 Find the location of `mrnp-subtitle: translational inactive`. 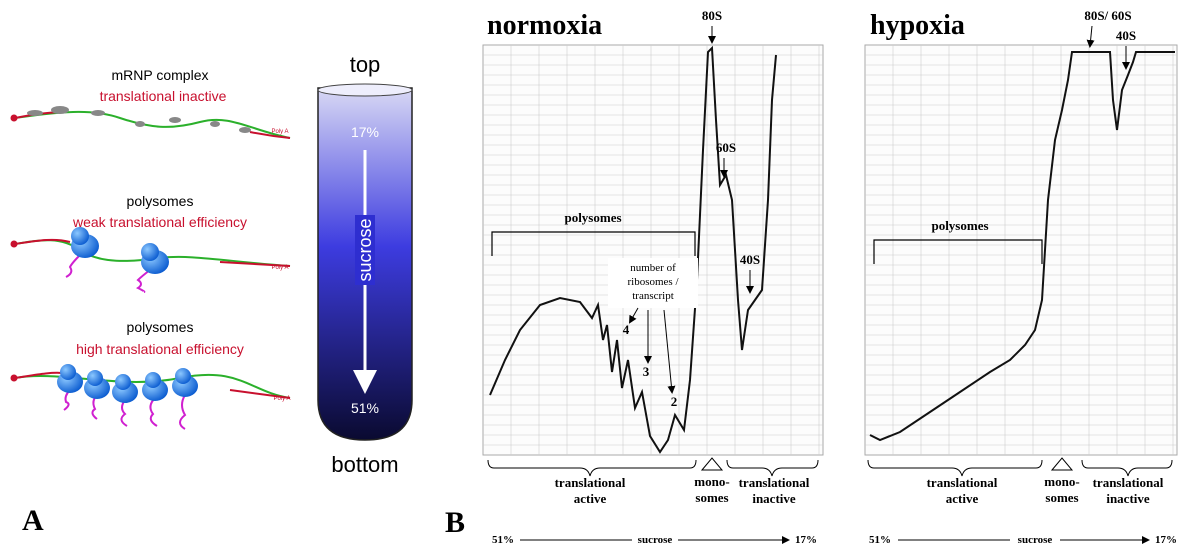

mrnp-subtitle: translational inactive is located at coordinates (163, 96).